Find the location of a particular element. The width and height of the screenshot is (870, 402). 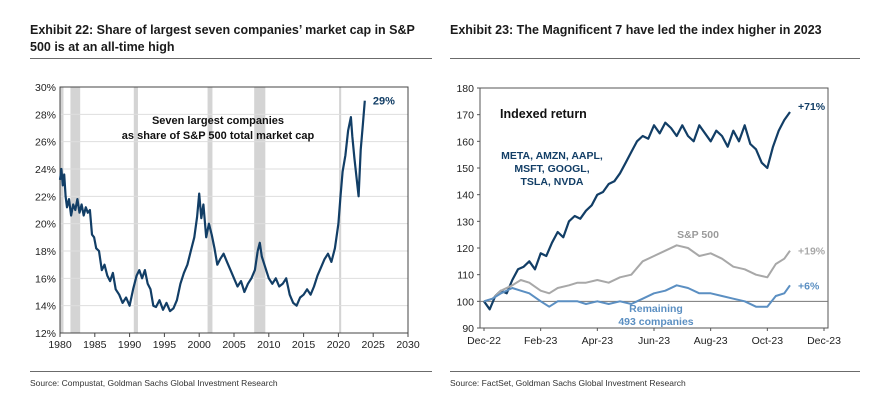

x-tick-label: 1985 is located at coordinates (95, 345).